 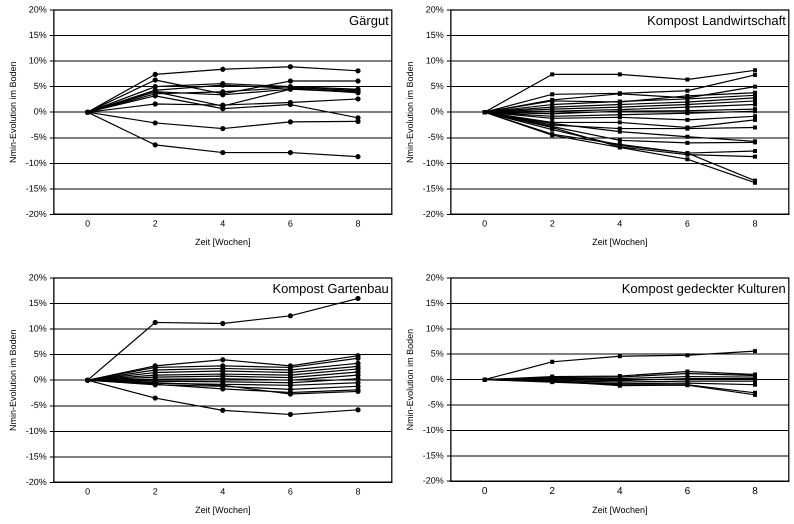 What do you see at coordinates (704, 288) in the screenshot?
I see `chart-title: Kompost gedeckter Kulturen` at bounding box center [704, 288].